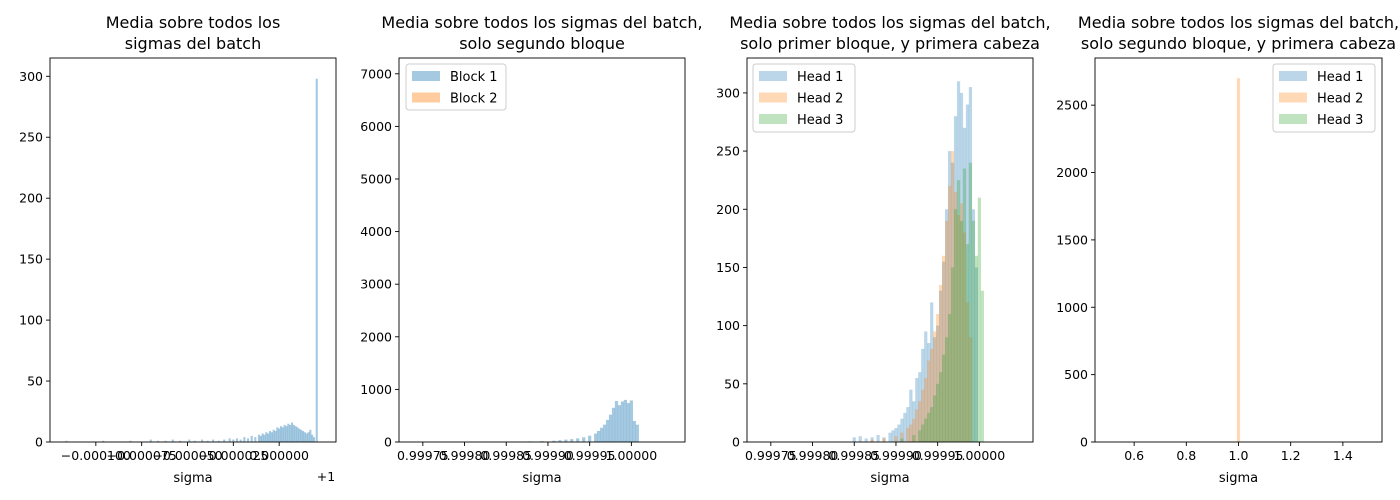  I want to click on x-tick-label: 1.2, so click(1291, 455).